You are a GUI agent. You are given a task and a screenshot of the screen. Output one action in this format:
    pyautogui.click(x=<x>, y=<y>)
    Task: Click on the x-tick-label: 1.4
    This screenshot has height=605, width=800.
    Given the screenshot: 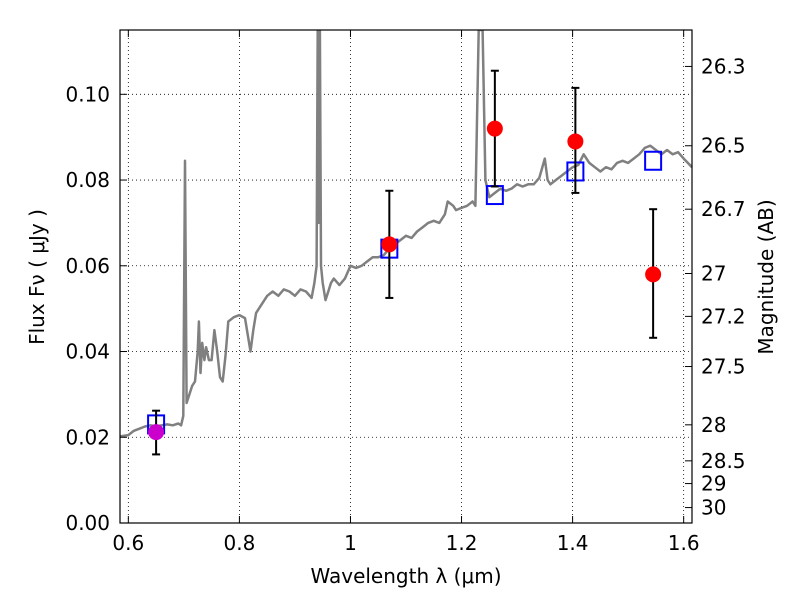 What is the action you would take?
    pyautogui.click(x=573, y=543)
    